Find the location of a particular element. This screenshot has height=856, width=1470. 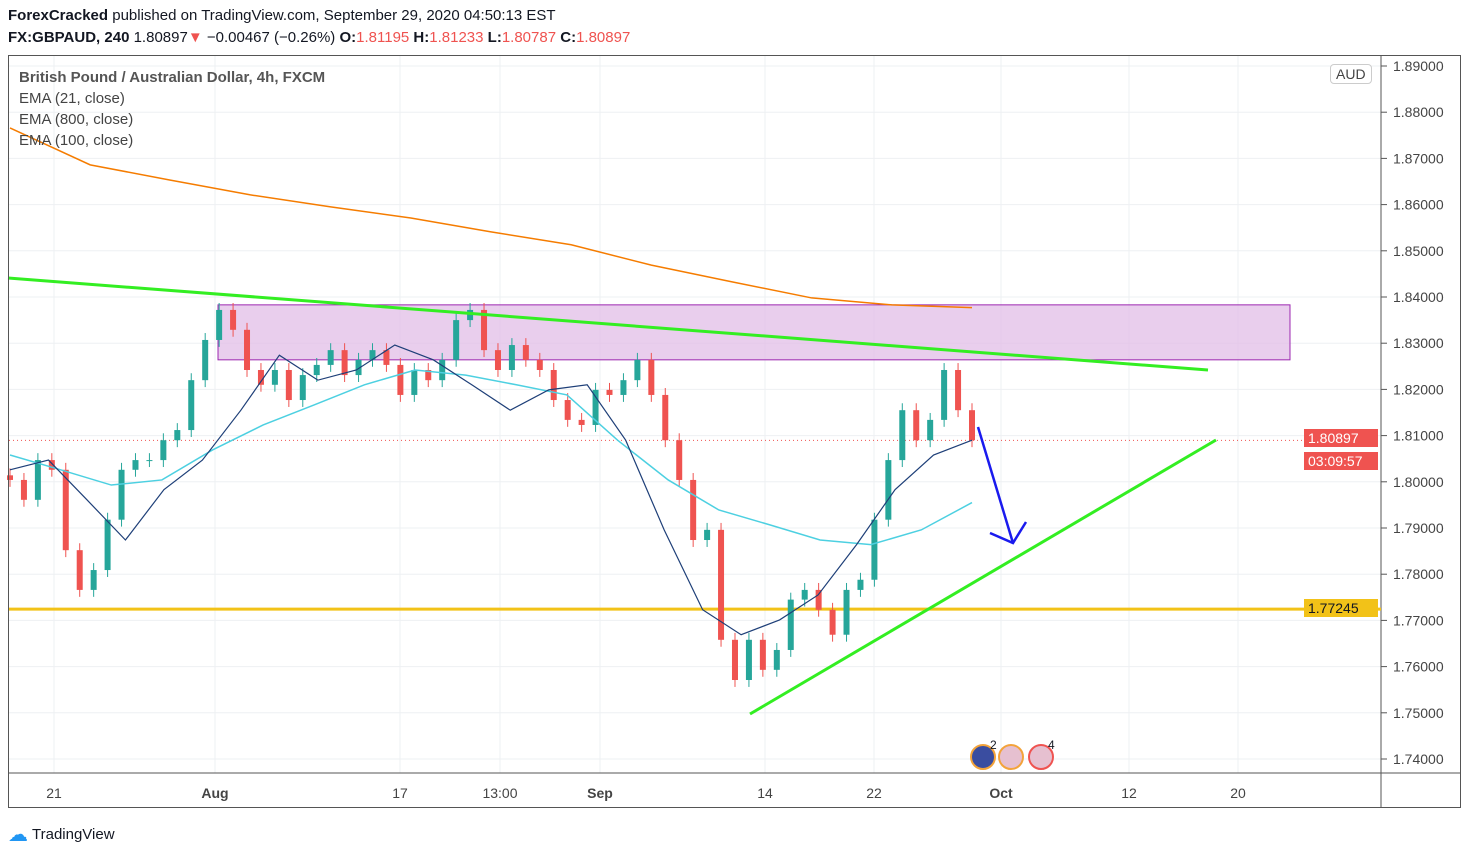

y-tick-label: 1.76000 is located at coordinates (1418, 667).